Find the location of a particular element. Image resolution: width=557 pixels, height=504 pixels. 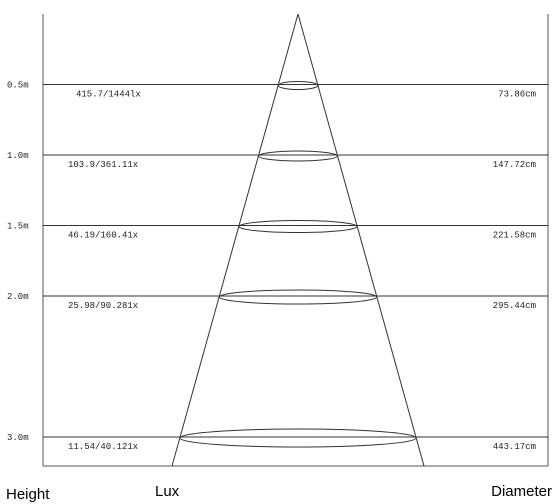

lux-column-label: Lux is located at coordinates (167, 491).